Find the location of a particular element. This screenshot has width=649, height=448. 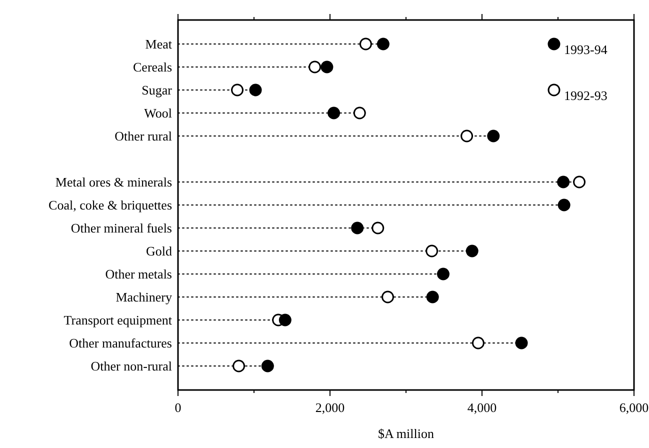

y-tick-label: Other mineral fuels is located at coordinates (121, 228).